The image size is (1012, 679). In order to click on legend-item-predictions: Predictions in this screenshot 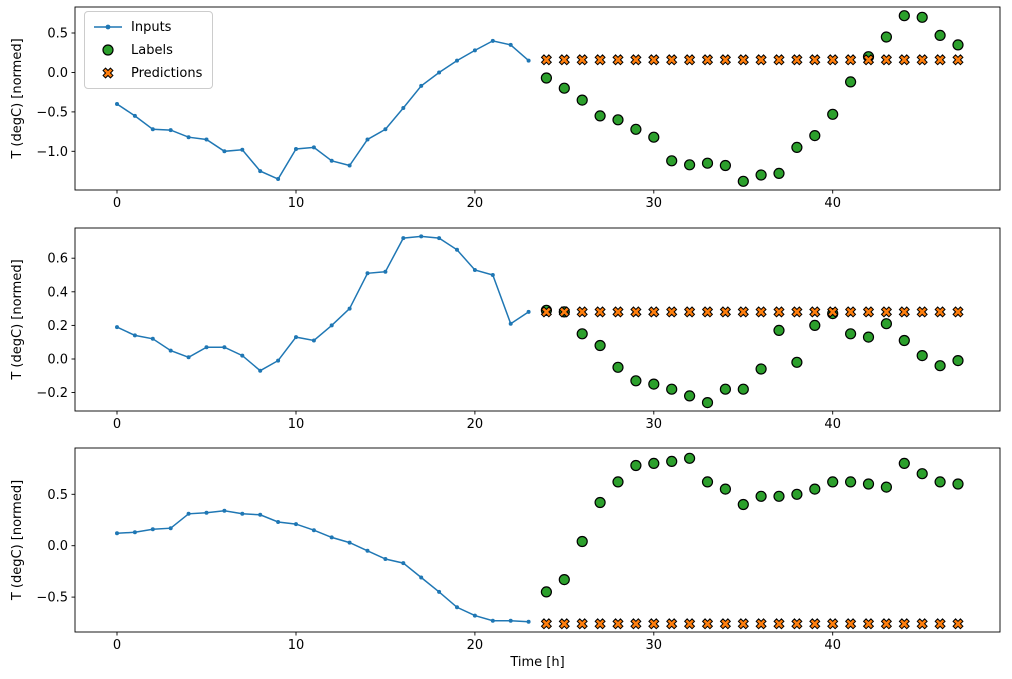, I will do `click(147, 73)`.